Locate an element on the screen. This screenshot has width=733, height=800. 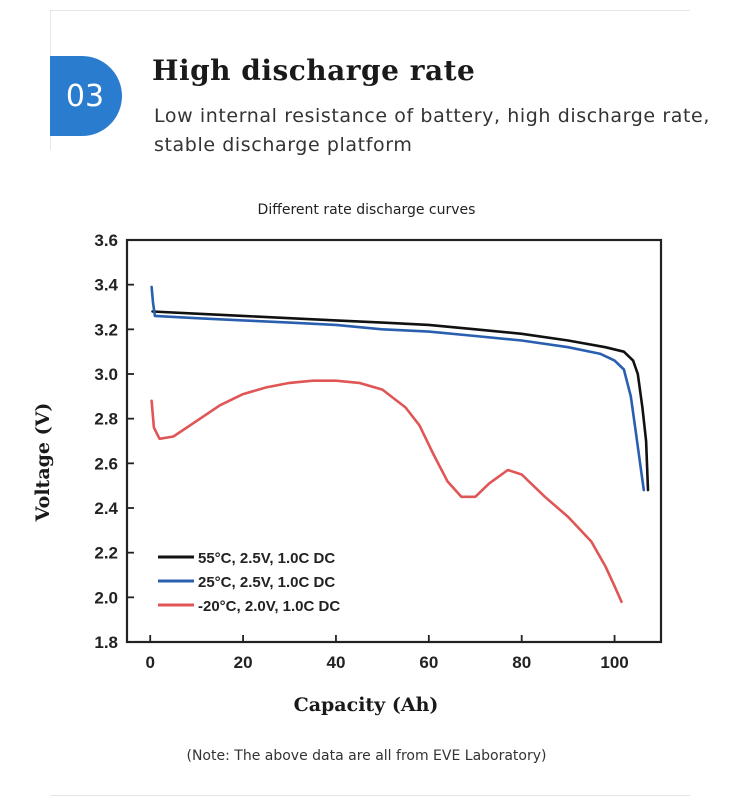
section-number-badge: 03 is located at coordinates (86, 96).